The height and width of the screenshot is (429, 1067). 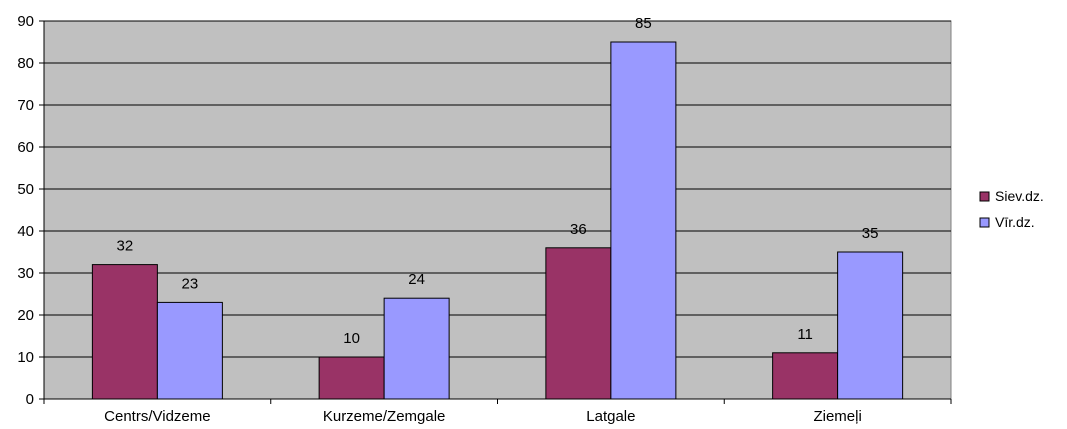 I want to click on y-axis-ticks: 0 10 20 30 40 50 60 70 80 90, so click(x=30, y=210).